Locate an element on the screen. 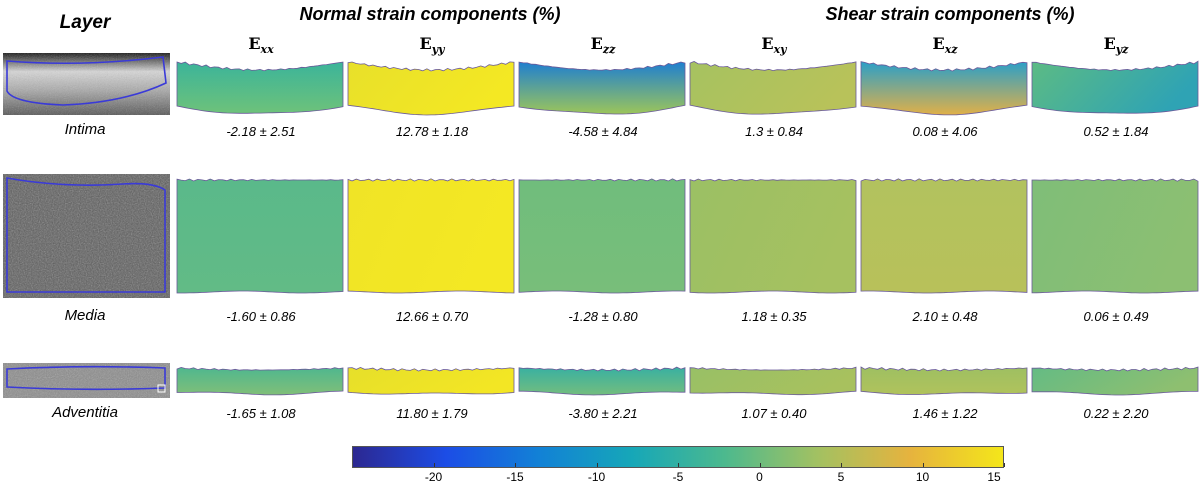 The width and height of the screenshot is (1199, 491). media-eyz-strain-map is located at coordinates (1115, 236).